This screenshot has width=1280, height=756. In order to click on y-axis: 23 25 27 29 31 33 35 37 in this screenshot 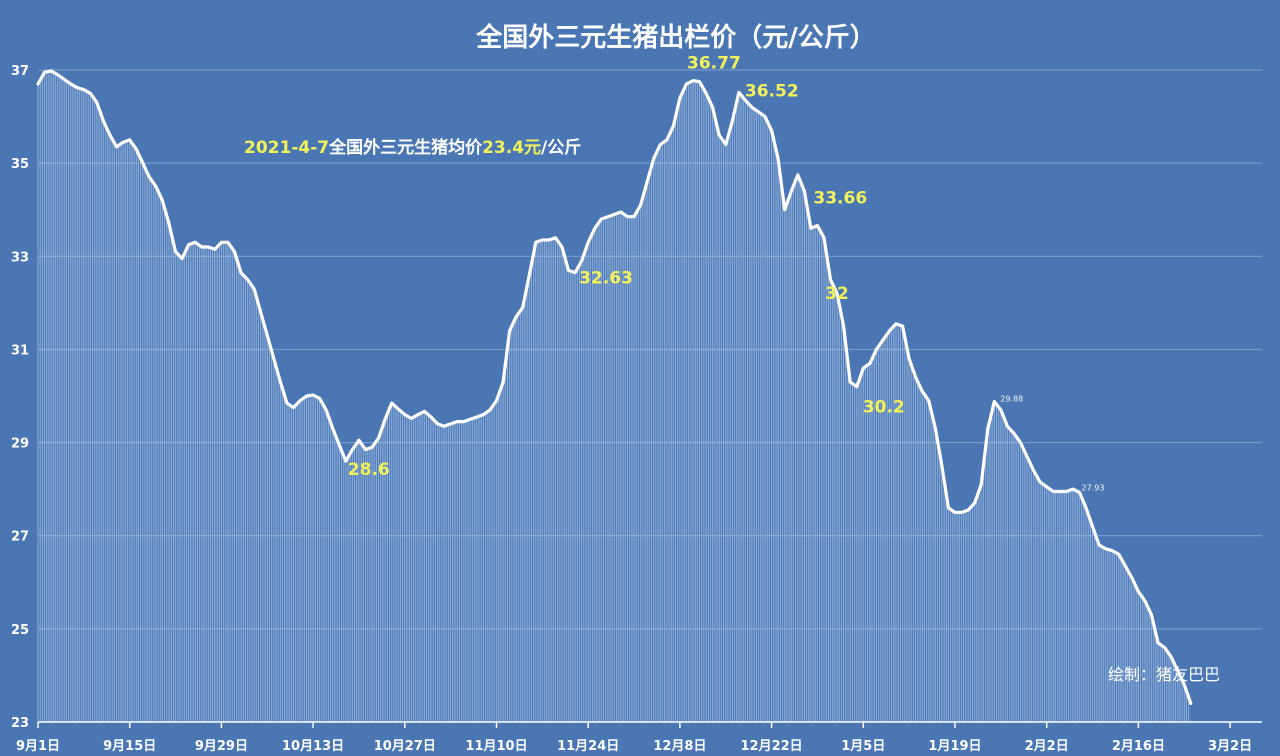, I will do `click(20, 397)`.